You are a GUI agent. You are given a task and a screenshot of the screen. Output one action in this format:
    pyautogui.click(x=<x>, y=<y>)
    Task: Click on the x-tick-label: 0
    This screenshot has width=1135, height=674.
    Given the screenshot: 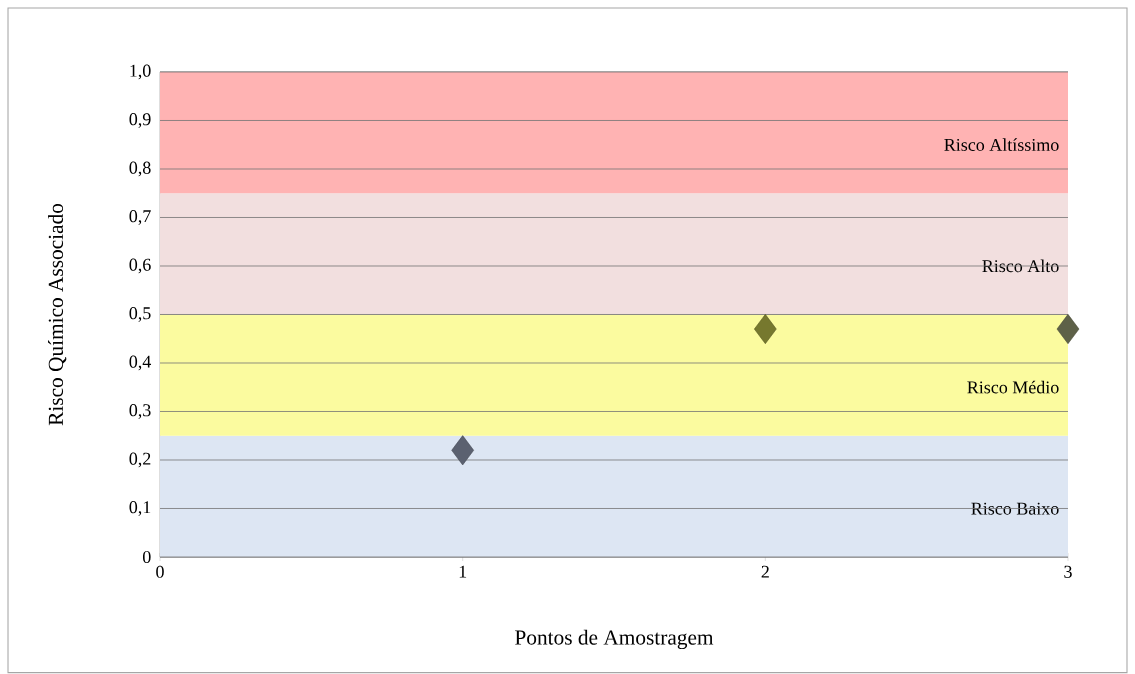 What is the action you would take?
    pyautogui.click(x=160, y=571)
    